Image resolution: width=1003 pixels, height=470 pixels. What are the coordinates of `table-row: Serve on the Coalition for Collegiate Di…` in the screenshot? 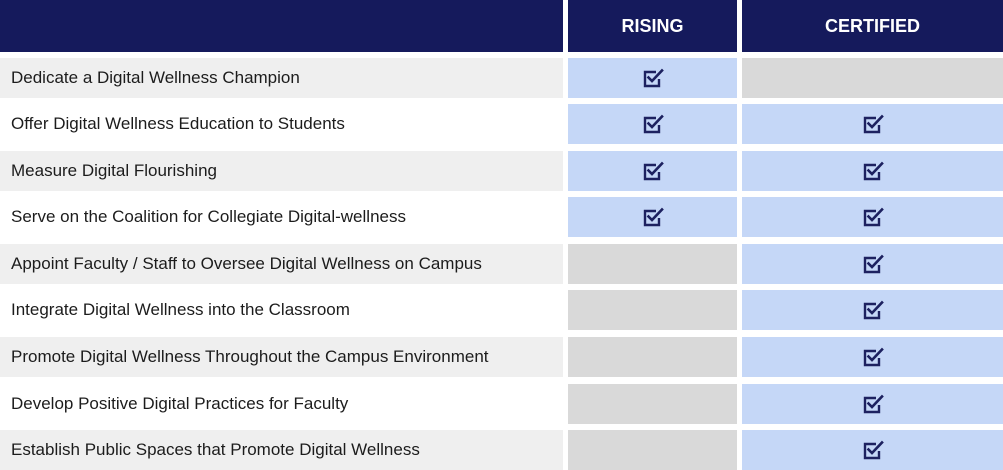 It's located at (501, 217).